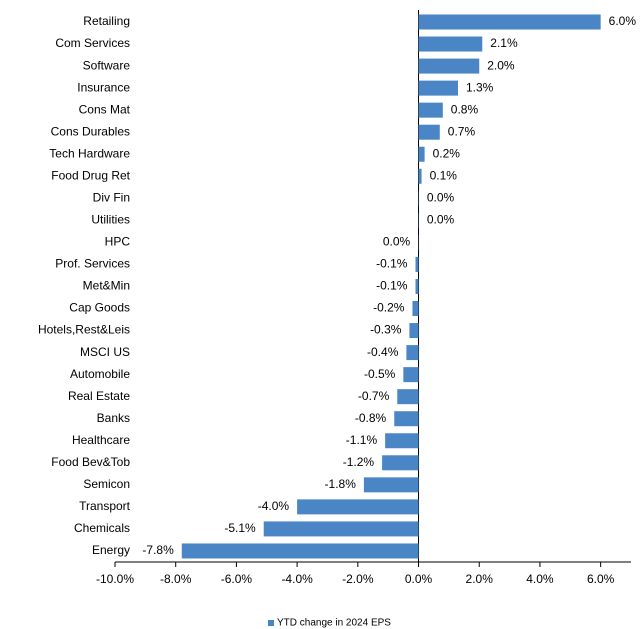 This screenshot has width=643, height=629. I want to click on value-label: 6.0%, so click(623, 21).